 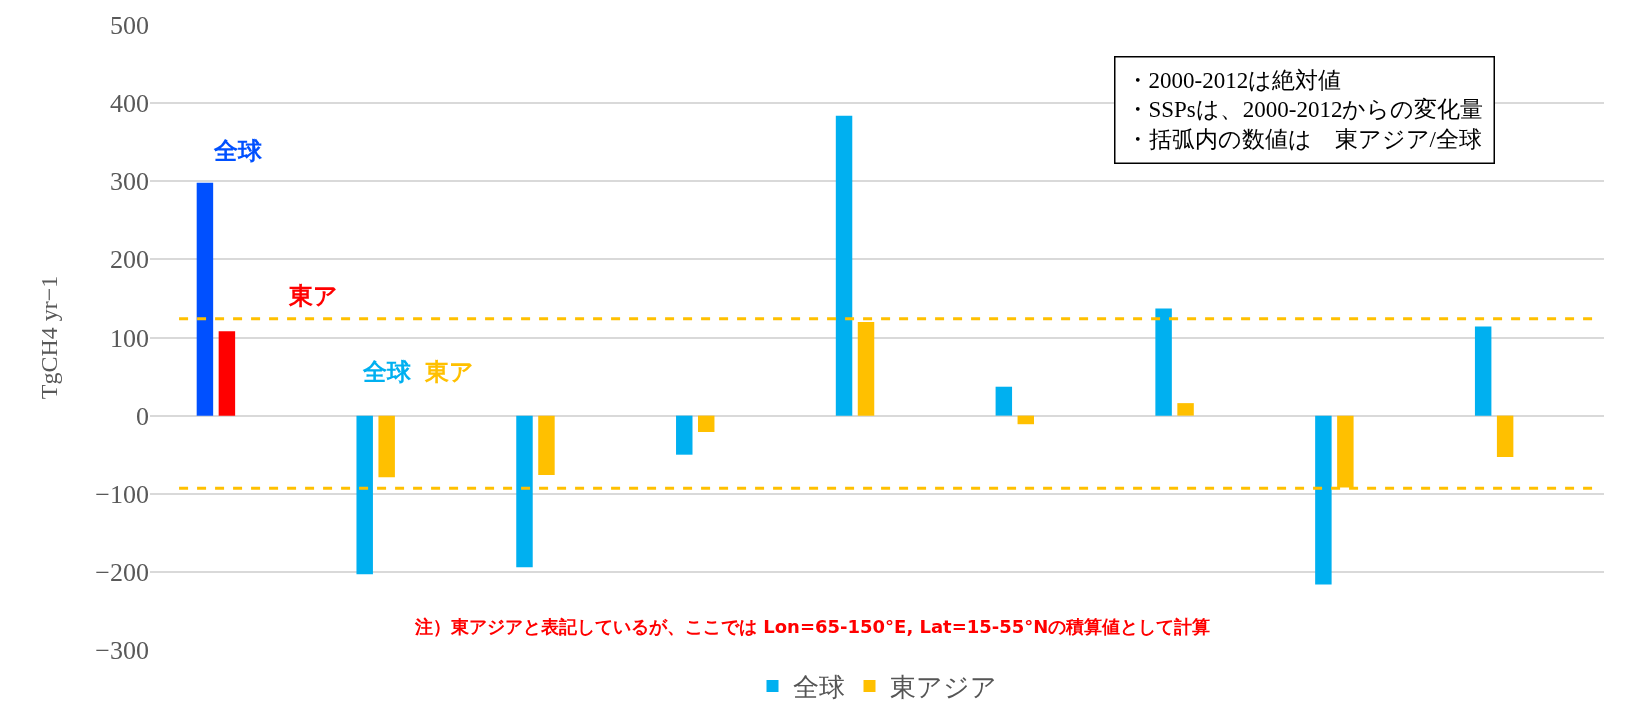 What do you see at coordinates (49, 337) in the screenshot?
I see `y-axis-title: TgCH4 yr−1` at bounding box center [49, 337].